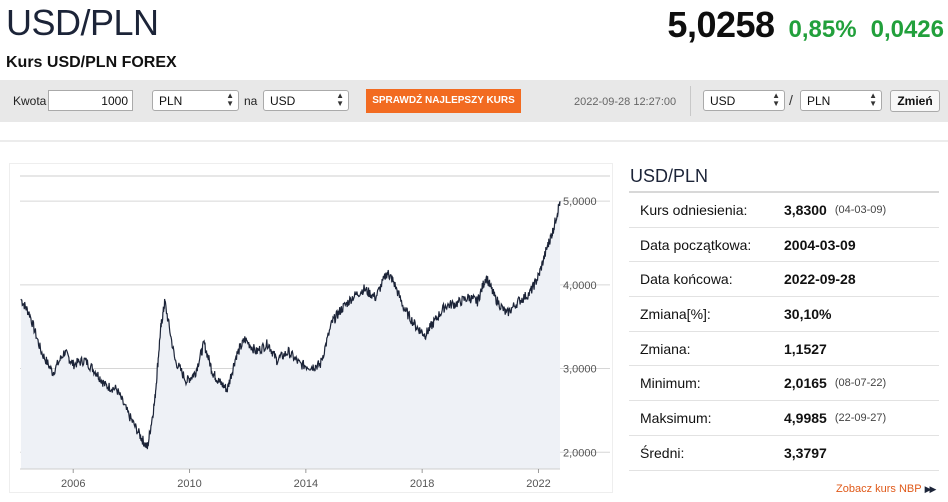  I want to click on to-currency-value: USD, so click(283, 101).